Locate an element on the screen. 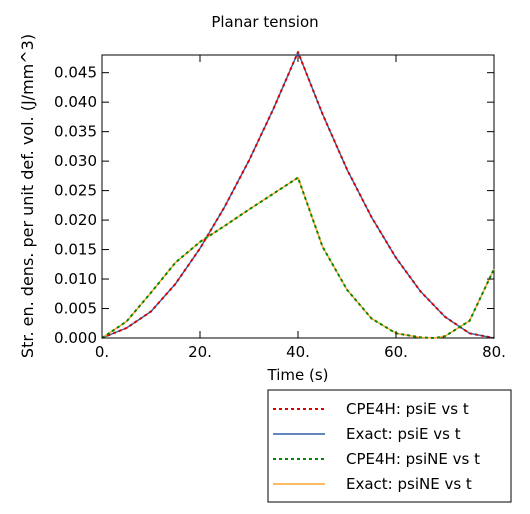  legend-label-2: Exact: psiE vs t is located at coordinates (403, 434).